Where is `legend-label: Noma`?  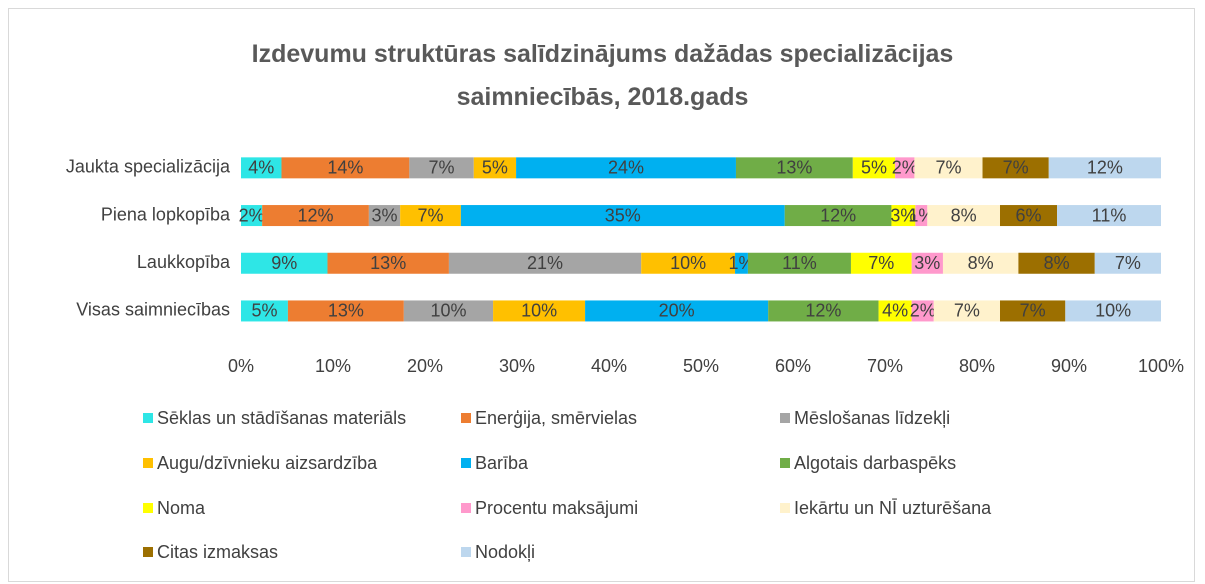
legend-label: Noma is located at coordinates (181, 508).